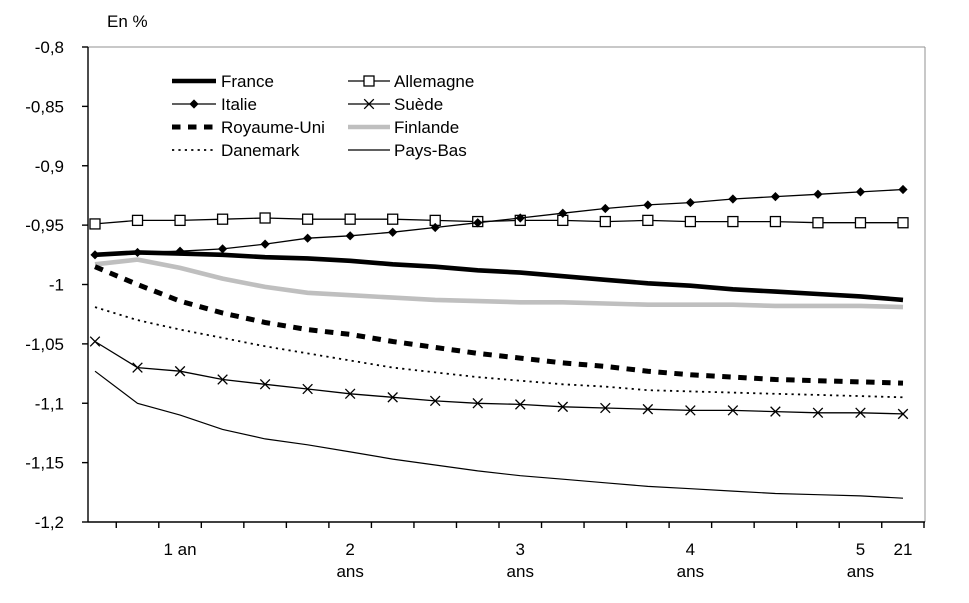 The image size is (969, 603). I want to click on legend-item-danemark: Danemark, so click(236, 150).